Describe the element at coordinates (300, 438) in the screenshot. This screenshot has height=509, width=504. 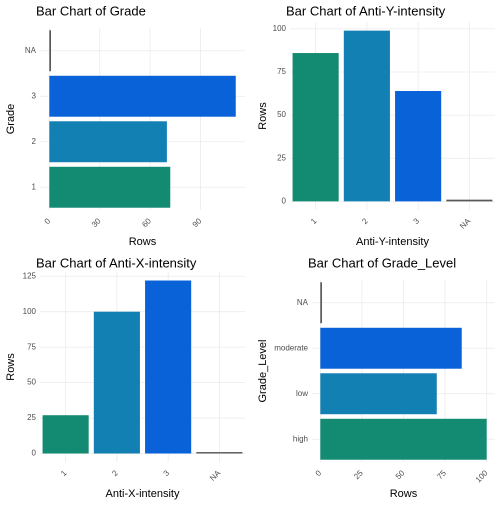
I see `y-tick-label: high` at that location.